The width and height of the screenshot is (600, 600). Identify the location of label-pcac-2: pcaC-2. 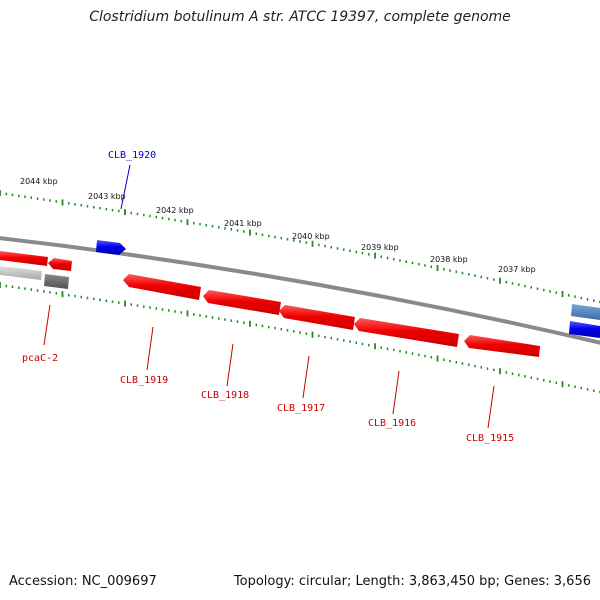
(40, 358).